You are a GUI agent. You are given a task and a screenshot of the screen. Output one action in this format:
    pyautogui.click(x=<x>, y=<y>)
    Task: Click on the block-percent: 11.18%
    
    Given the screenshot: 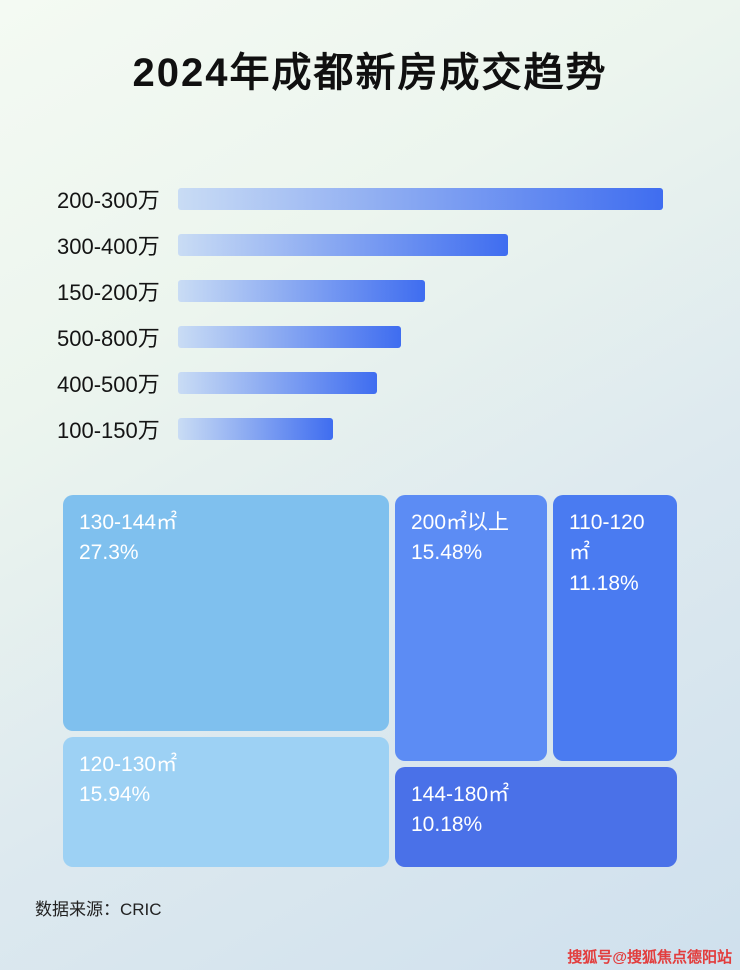 What is the action you would take?
    pyautogui.click(x=604, y=583)
    